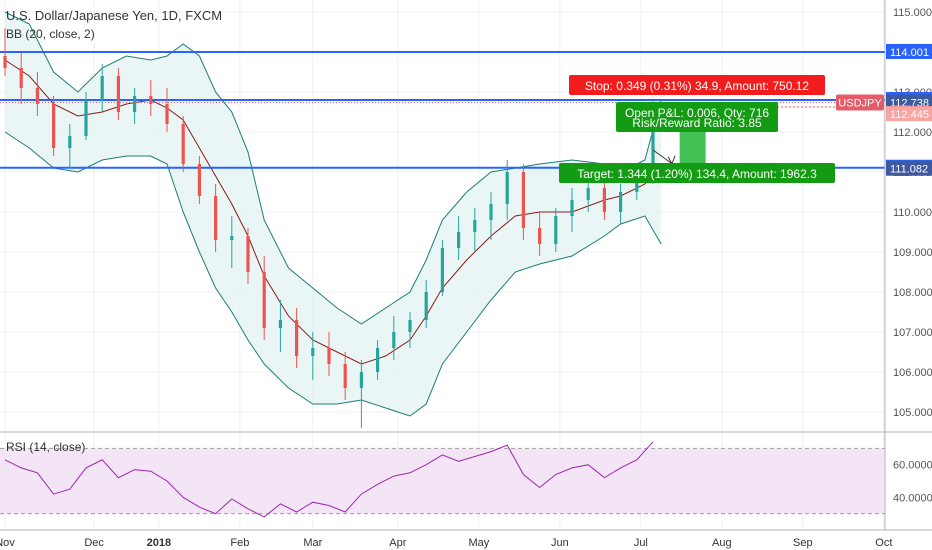 This screenshot has height=550, width=932. I want to click on price-label: 111.082, so click(909, 168).